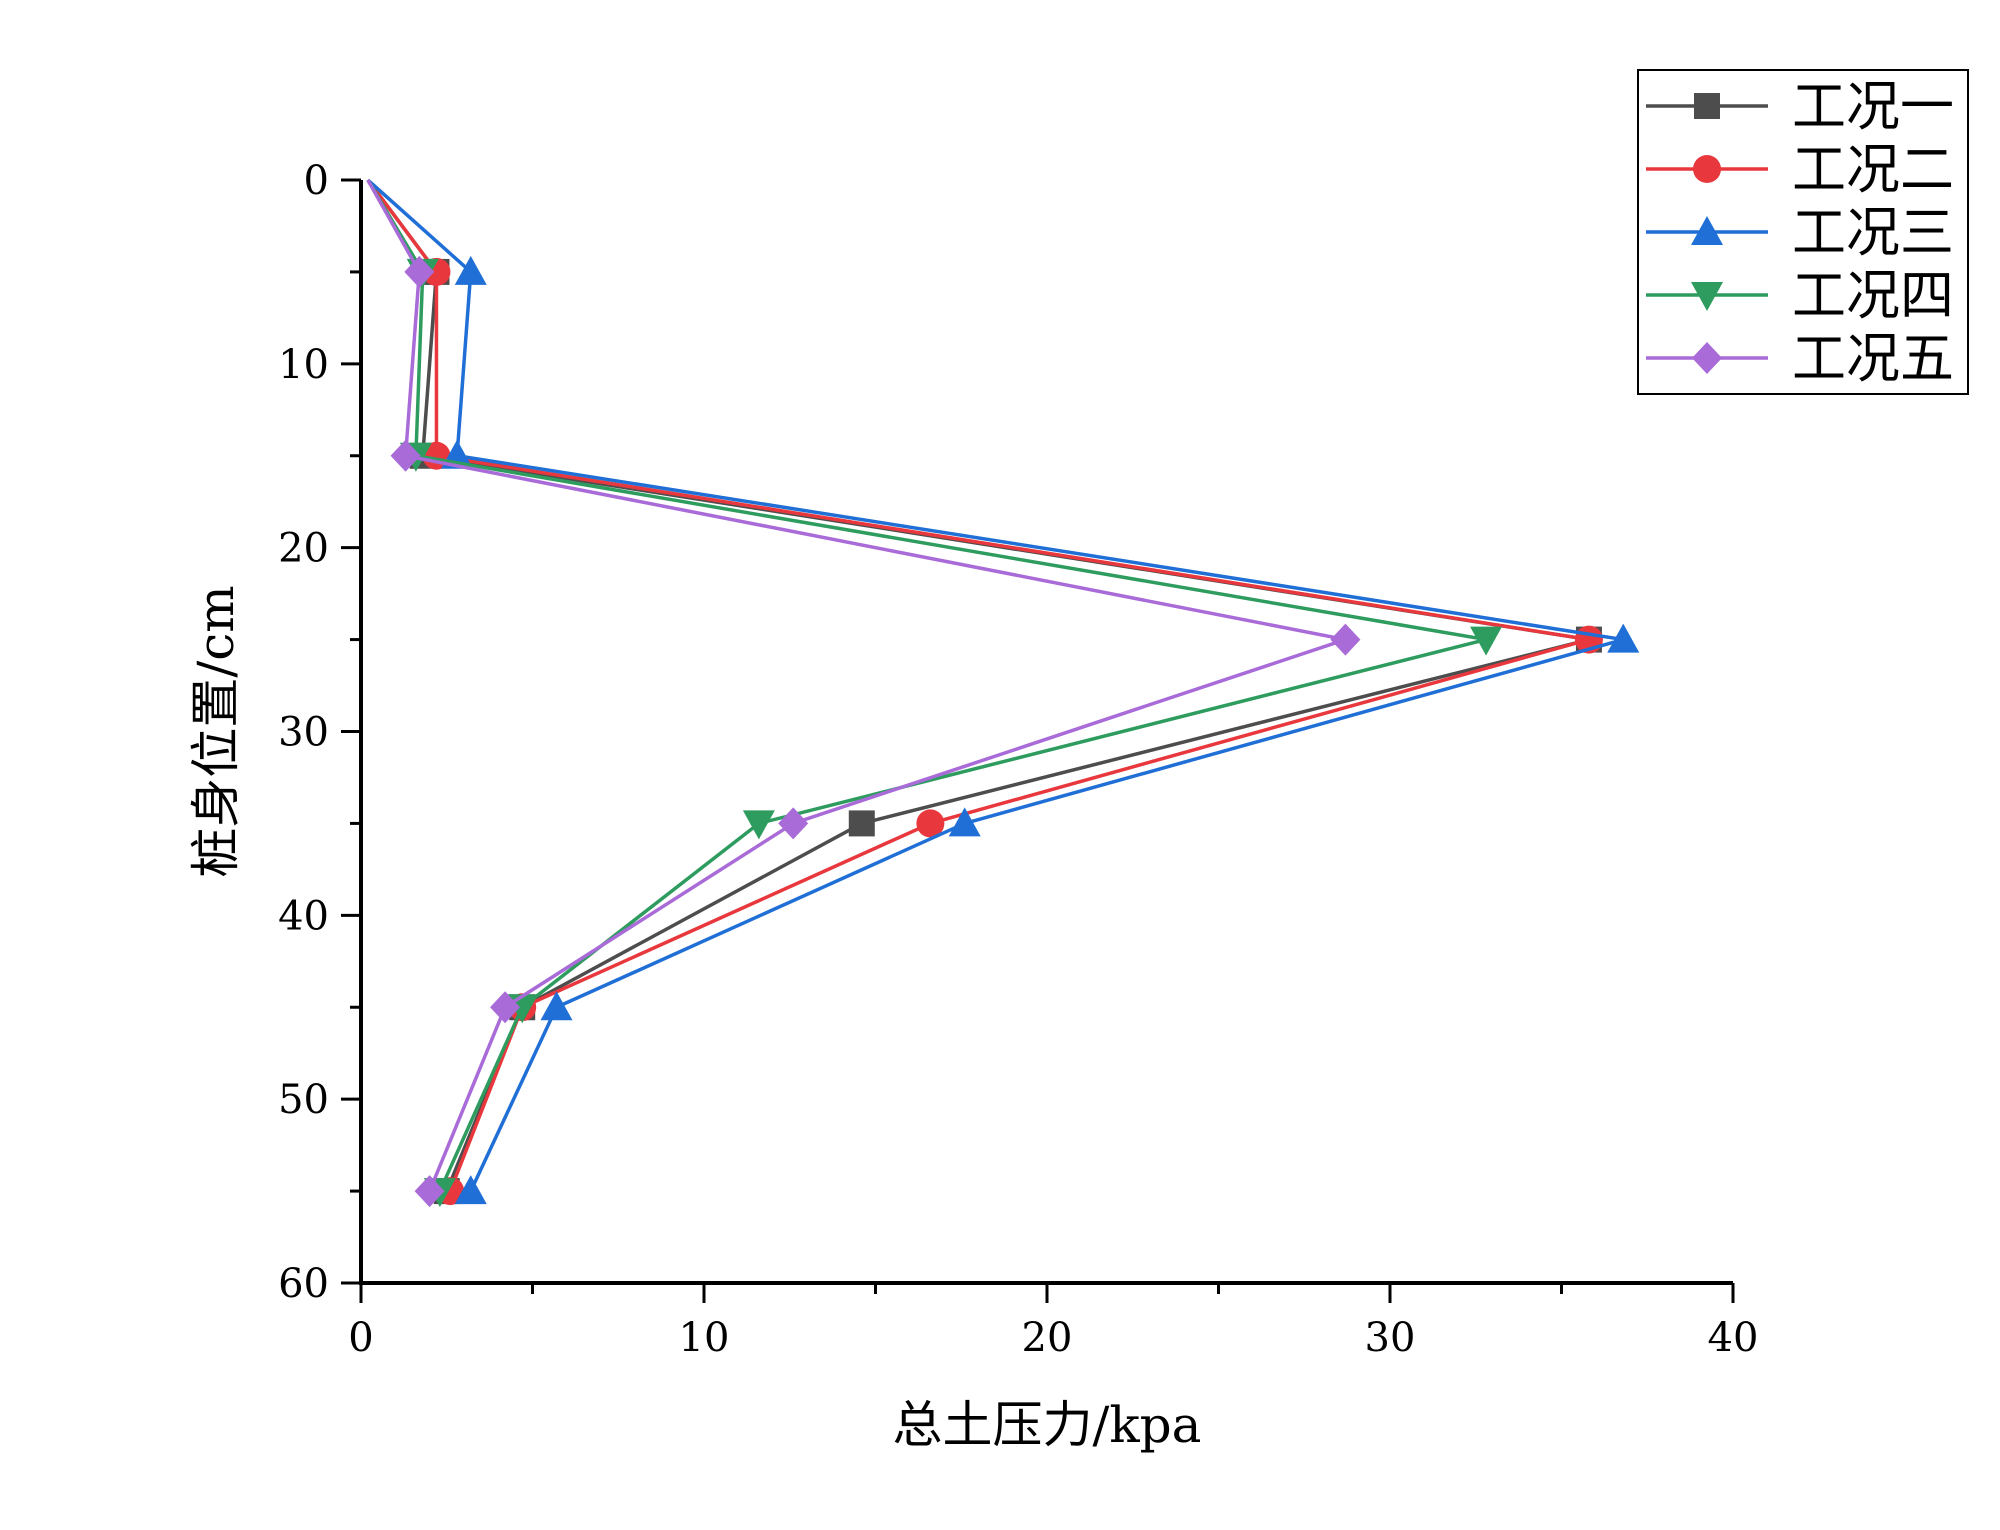  What do you see at coordinates (303, 733) in the screenshot?
I see `y-tick-label: 30` at bounding box center [303, 733].